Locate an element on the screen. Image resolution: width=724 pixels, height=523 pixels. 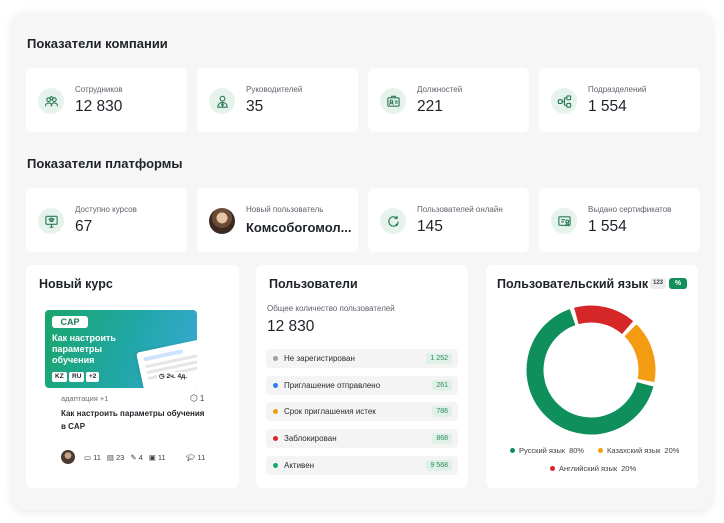
stat-card-managers: Руководителей 35 is located at coordinates (277, 100).